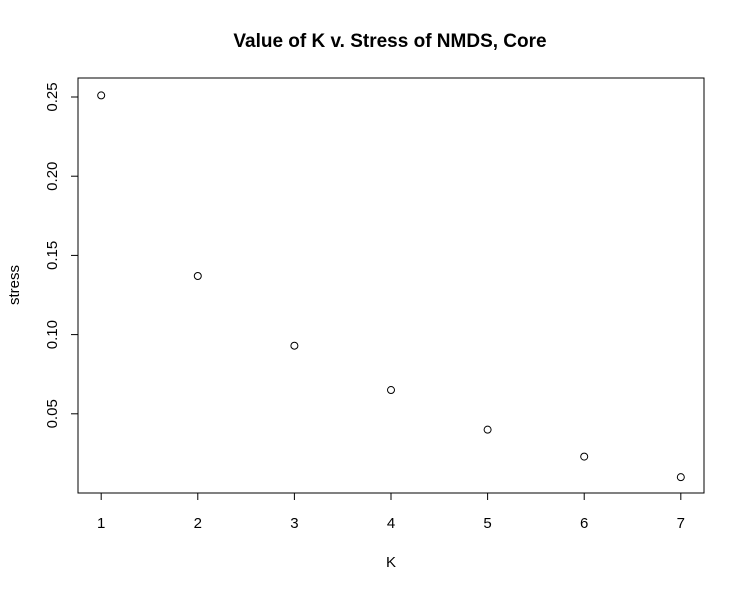 Image resolution: width=744 pixels, height=591 pixels. Describe the element at coordinates (681, 523) in the screenshot. I see `x-tick-label: 7` at that location.